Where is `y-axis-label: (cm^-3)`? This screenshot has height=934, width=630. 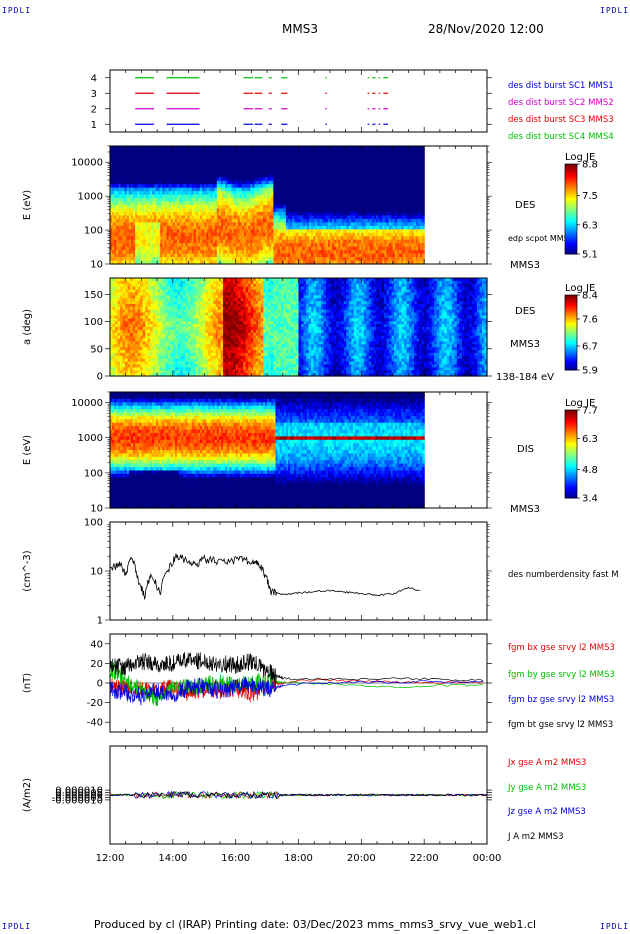
y-axis-label: (cm^-3) is located at coordinates (27, 570).